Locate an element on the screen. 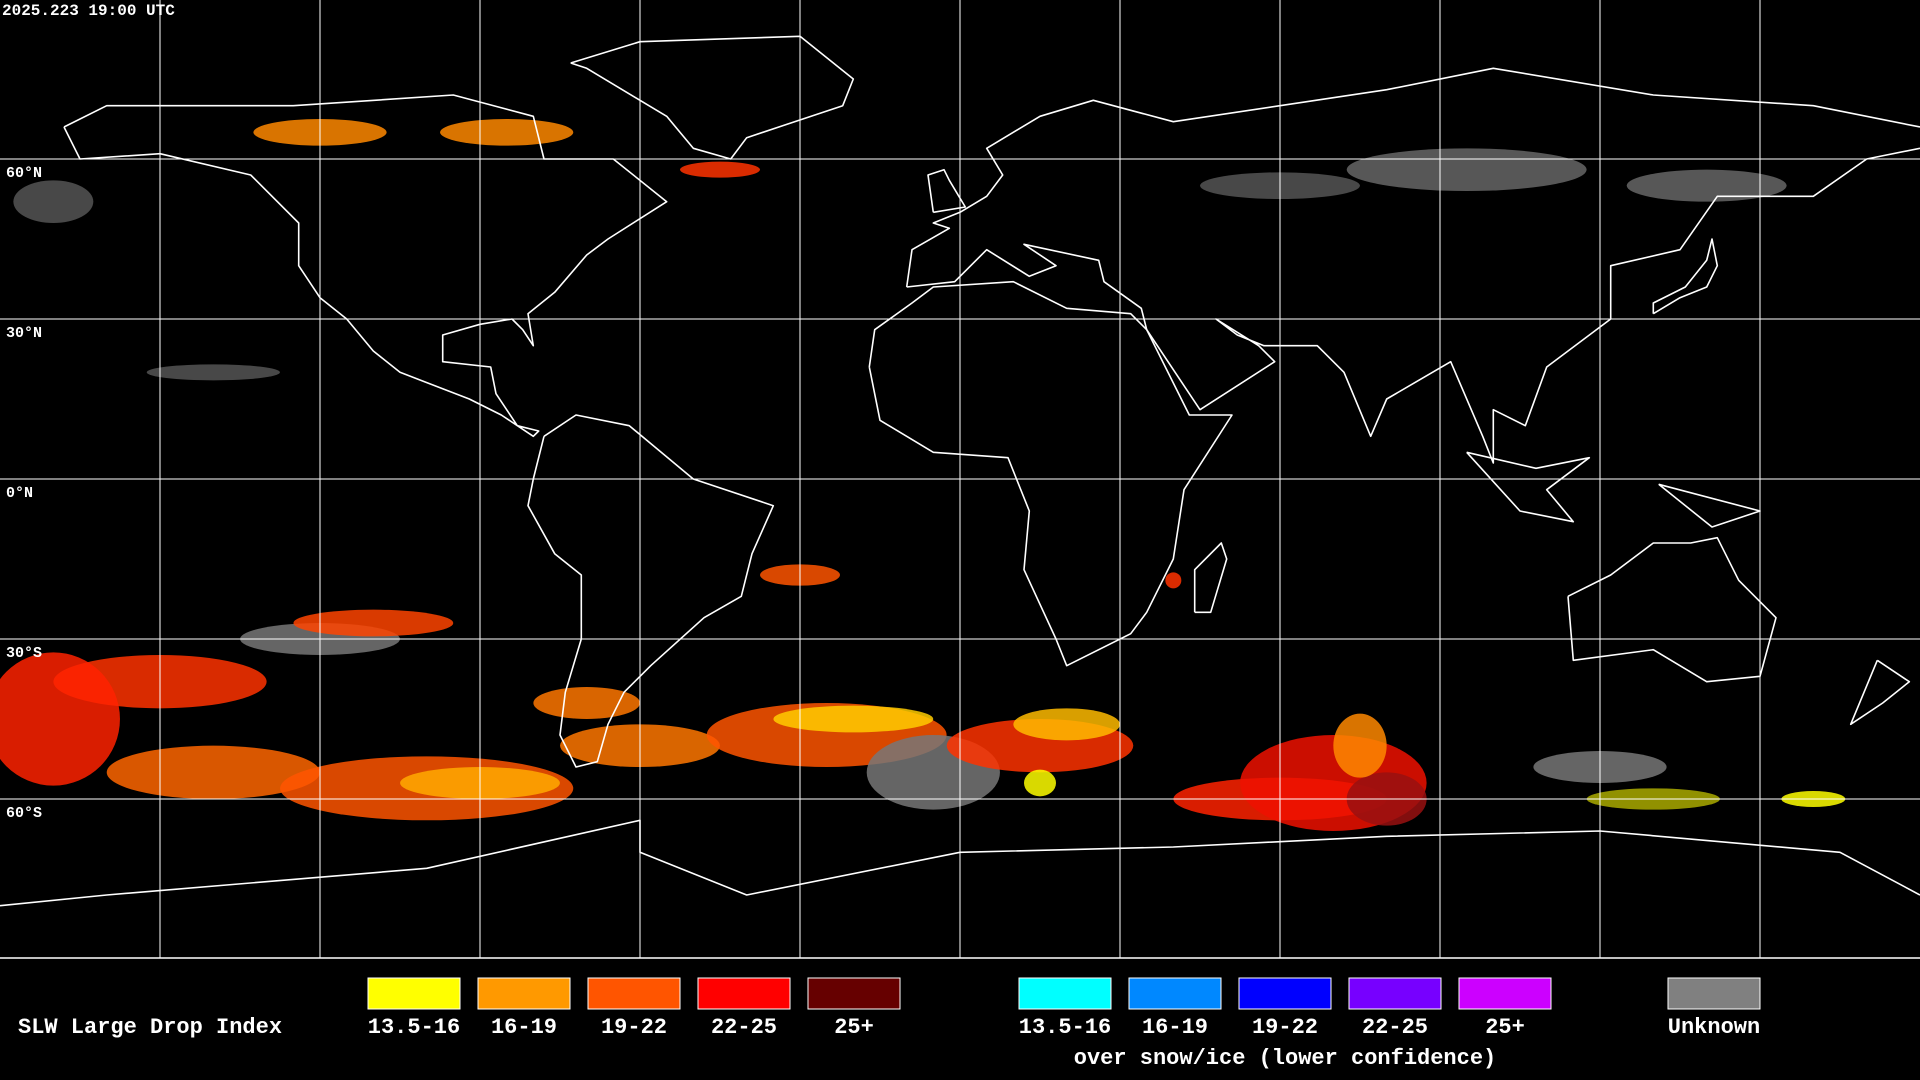 Image resolution: width=1920 pixels, height=1080 pixels. latitude-label: 60°N is located at coordinates (24, 173).